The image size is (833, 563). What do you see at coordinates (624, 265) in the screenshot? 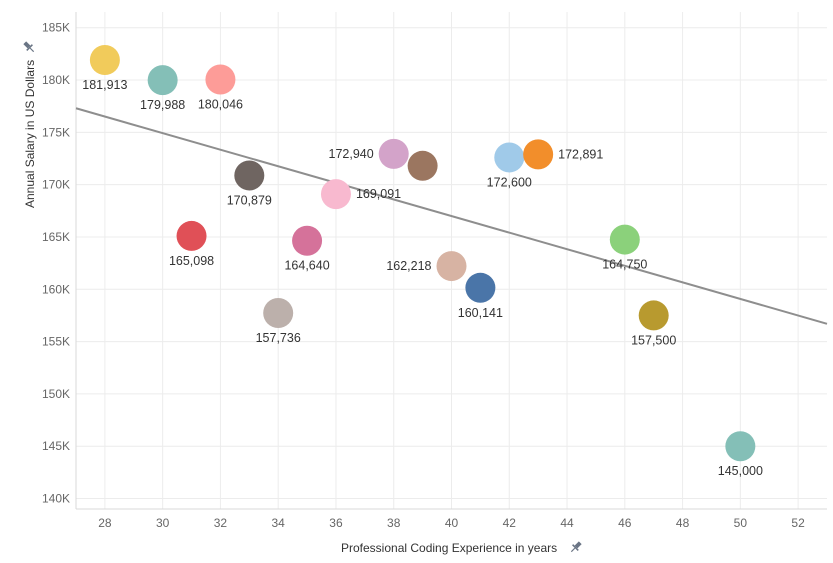
I see `data-label: 164,750` at bounding box center [624, 265].